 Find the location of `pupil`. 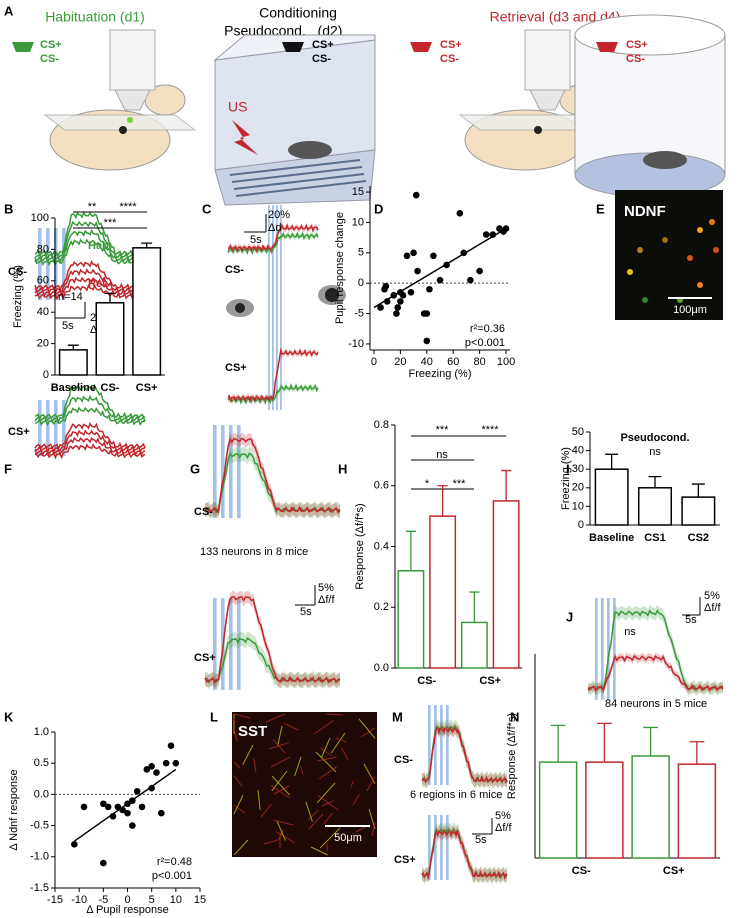

pupil is located at coordinates (332, 295).